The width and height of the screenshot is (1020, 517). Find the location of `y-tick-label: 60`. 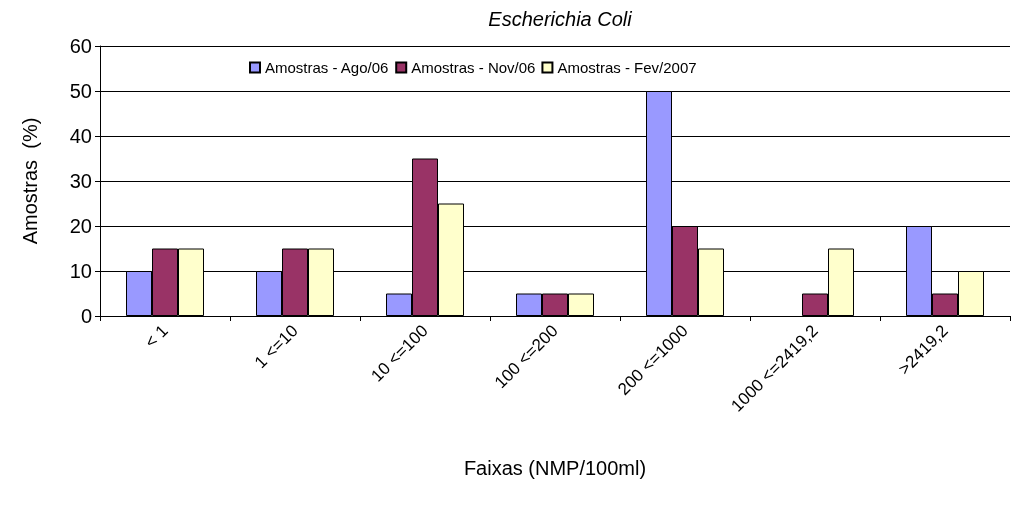

y-tick-label: 60 is located at coordinates (80, 46).